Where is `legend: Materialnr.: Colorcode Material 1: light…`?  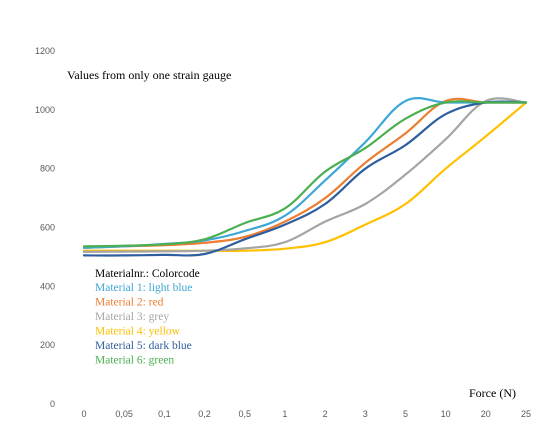 legend: Materialnr.: Colorcode Material 1: light… is located at coordinates (147, 317).